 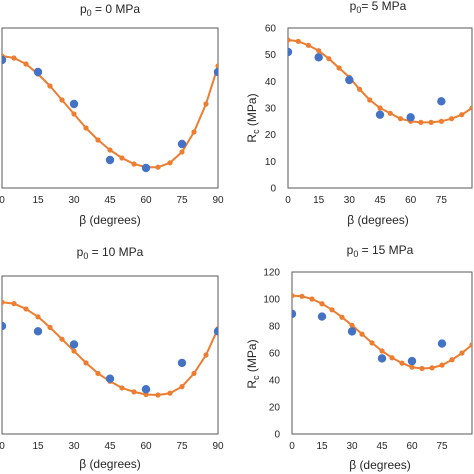 What do you see at coordinates (271, 300) in the screenshot?
I see `y-tick-label: 100` at bounding box center [271, 300].